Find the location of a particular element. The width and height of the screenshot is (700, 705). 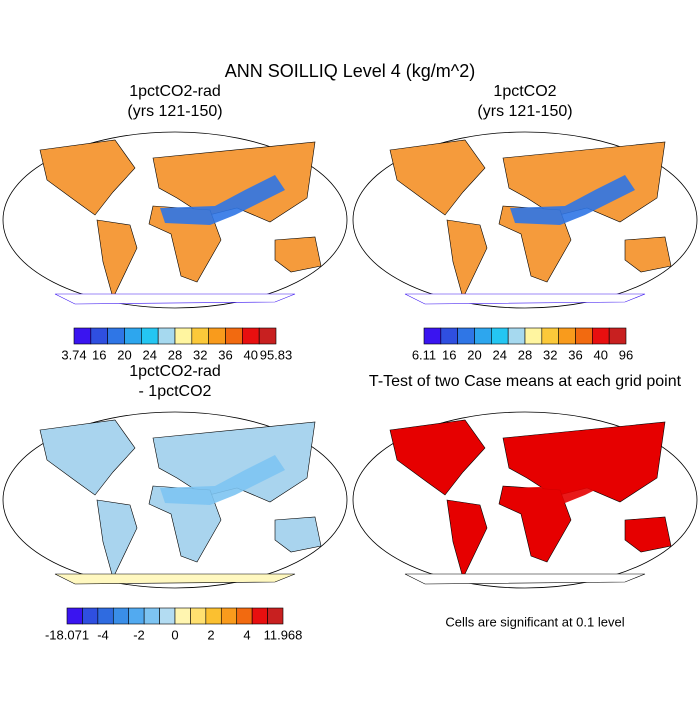

colorbar-label: -18.071 is located at coordinates (67, 634).